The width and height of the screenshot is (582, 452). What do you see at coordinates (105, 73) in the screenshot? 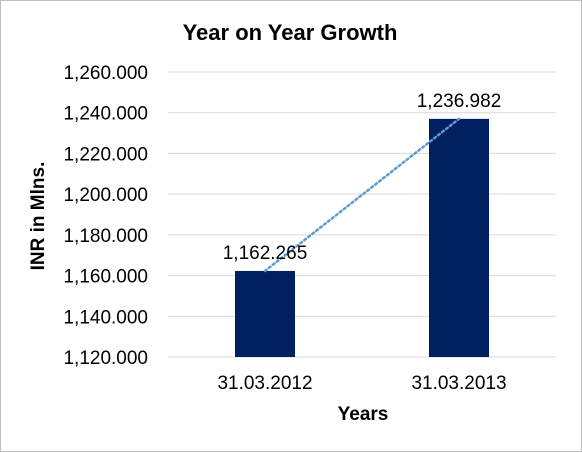
I see `y-tick-label: 1,260.000` at bounding box center [105, 73].